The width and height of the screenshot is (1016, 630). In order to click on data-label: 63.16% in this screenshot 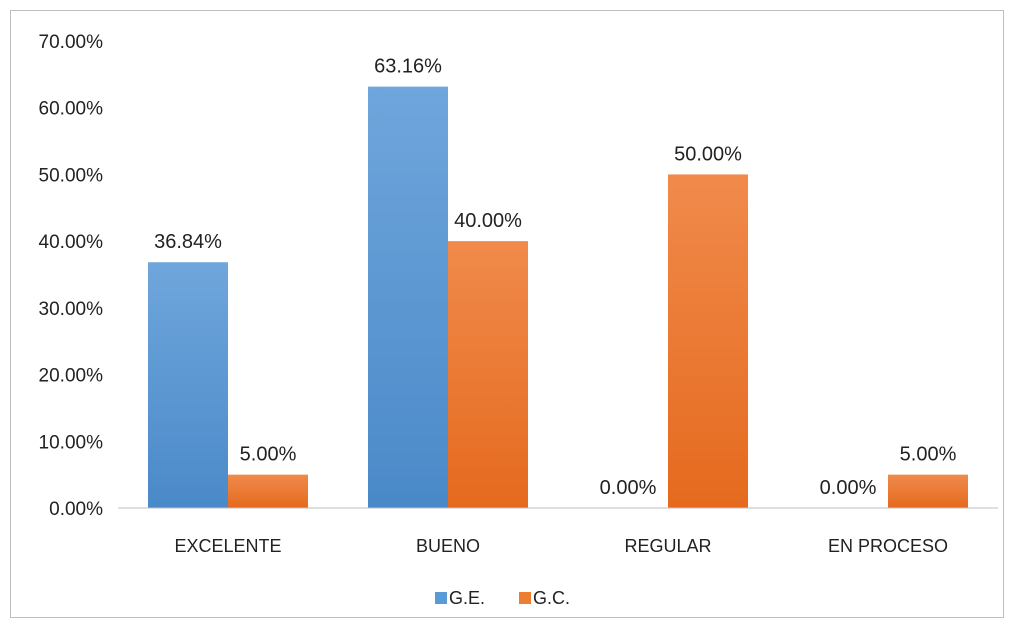, I will do `click(408, 67)`.